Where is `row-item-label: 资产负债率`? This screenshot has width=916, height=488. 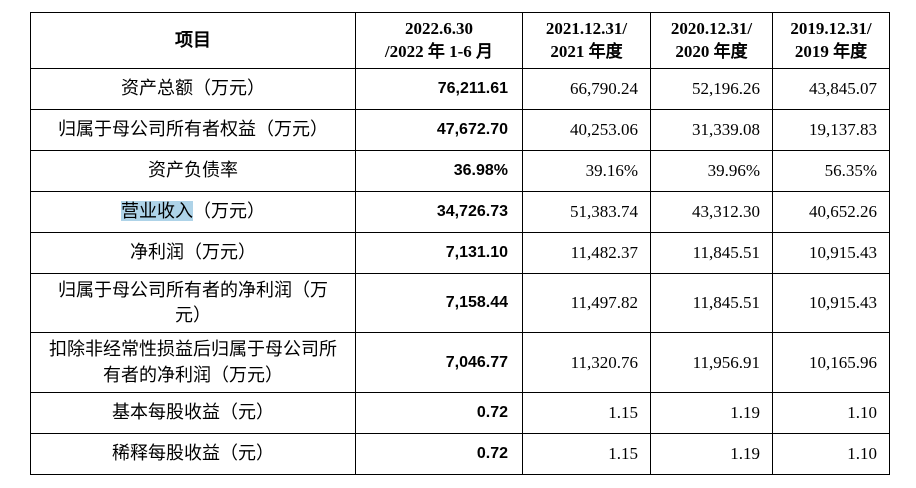 row-item-label: 资产负债率 is located at coordinates (193, 171).